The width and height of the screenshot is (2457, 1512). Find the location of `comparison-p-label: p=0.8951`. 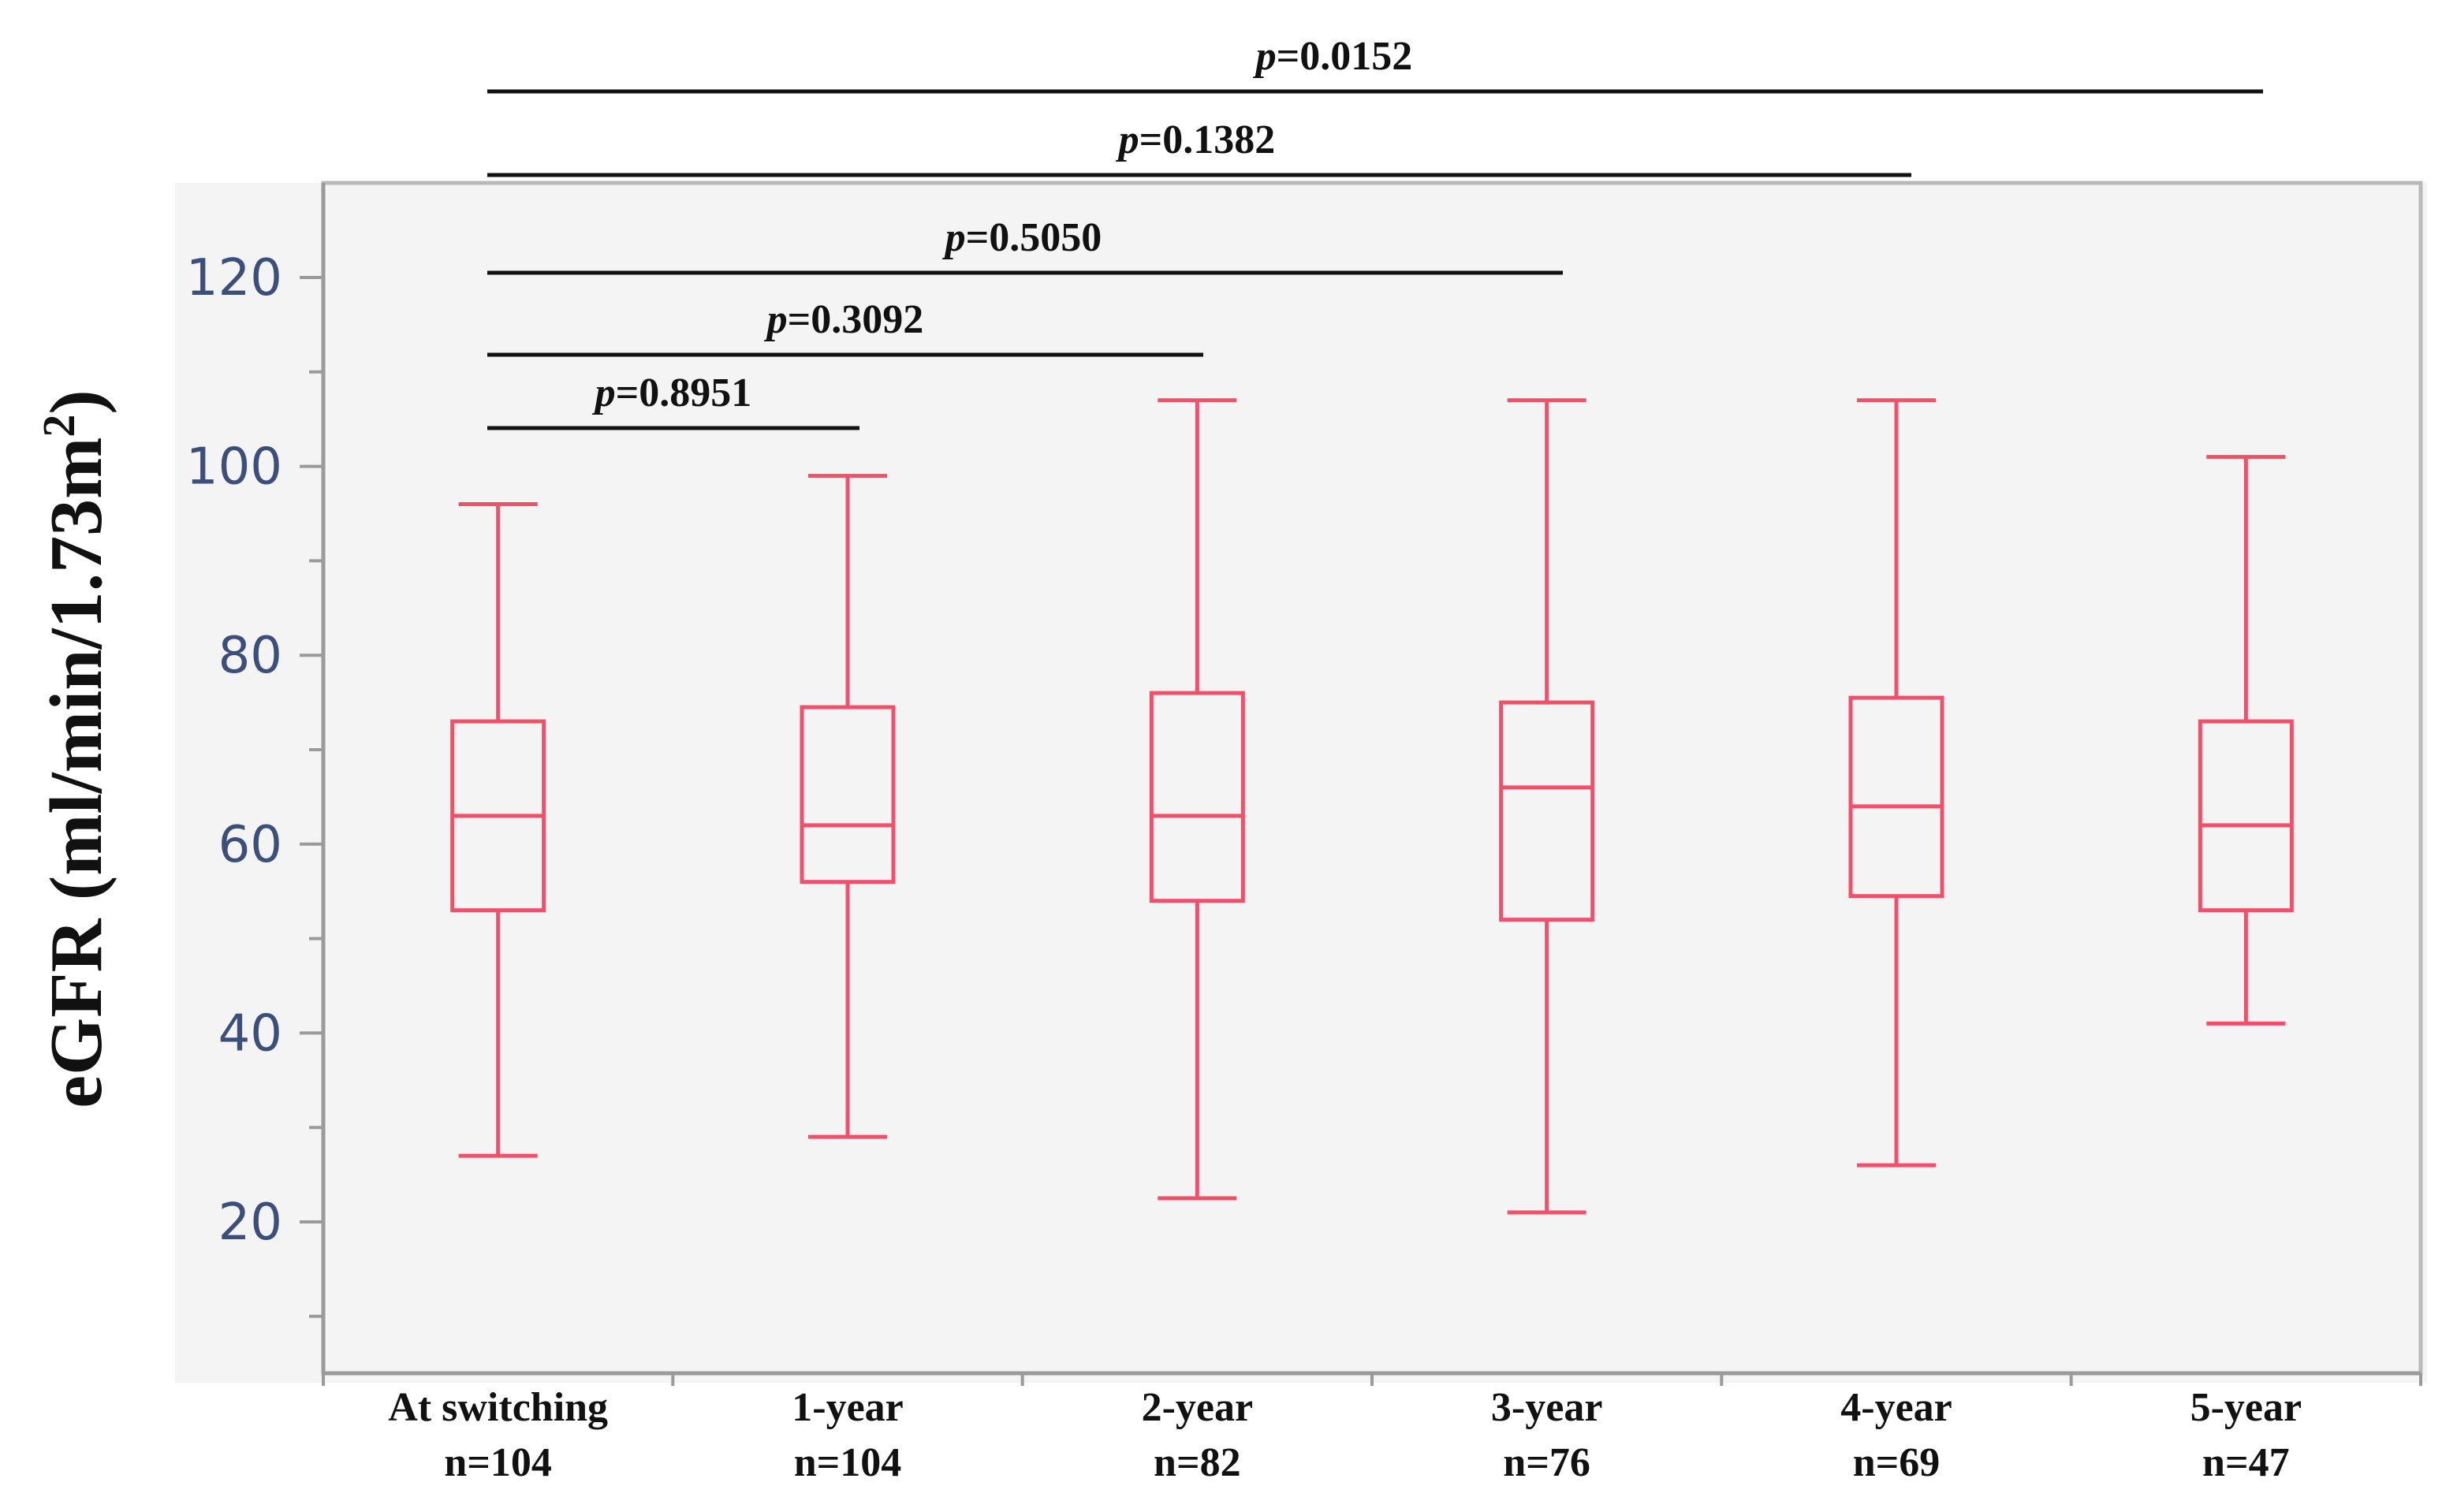

comparison-p-label: p=0.8951 is located at coordinates (672, 393).